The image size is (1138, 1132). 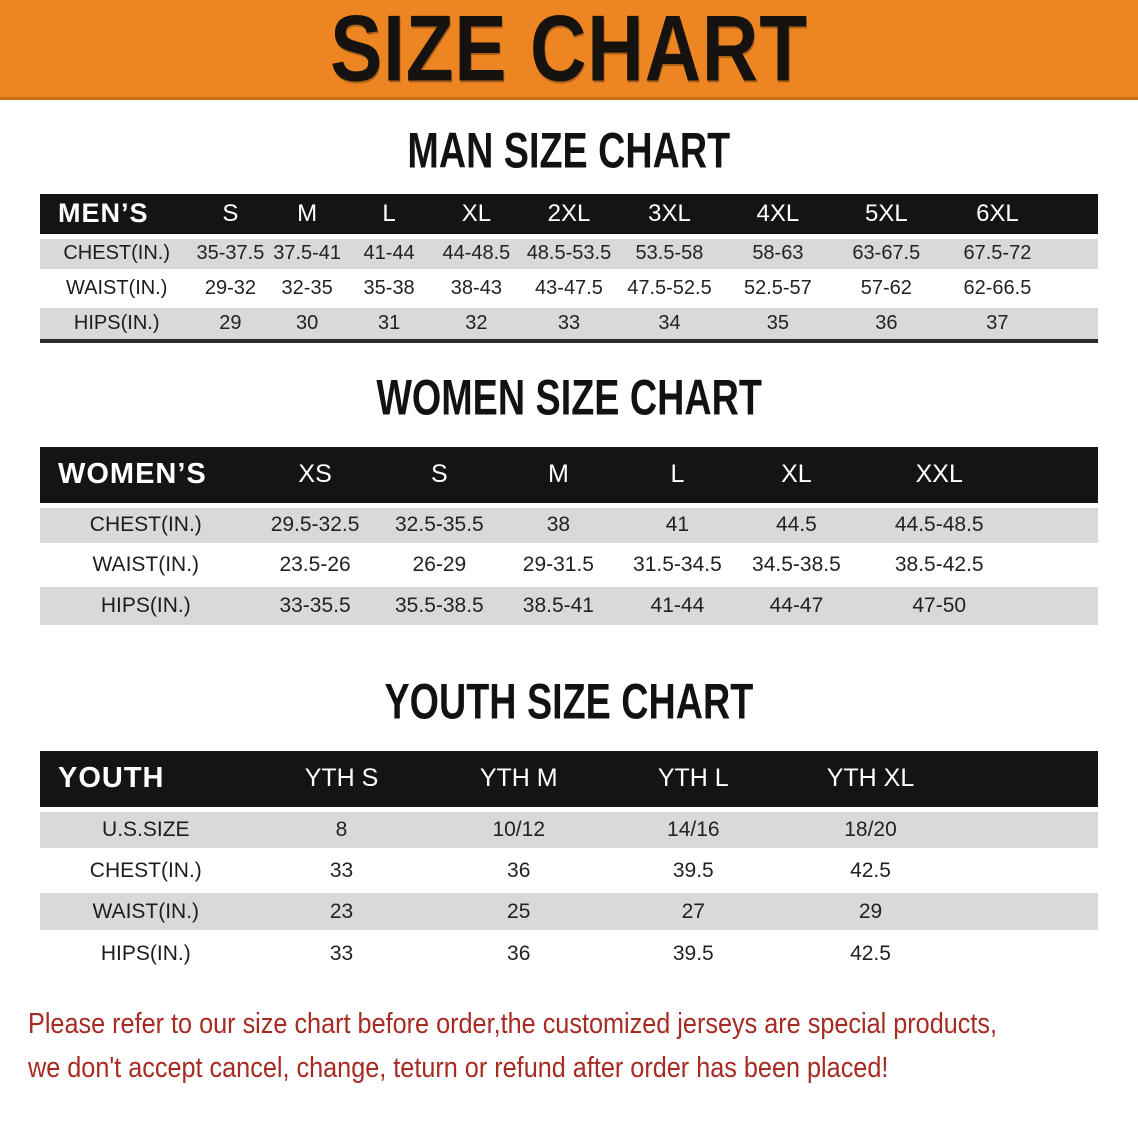 I want to click on women-value-cell-0-0: 29.5-32.5, so click(x=315, y=526).